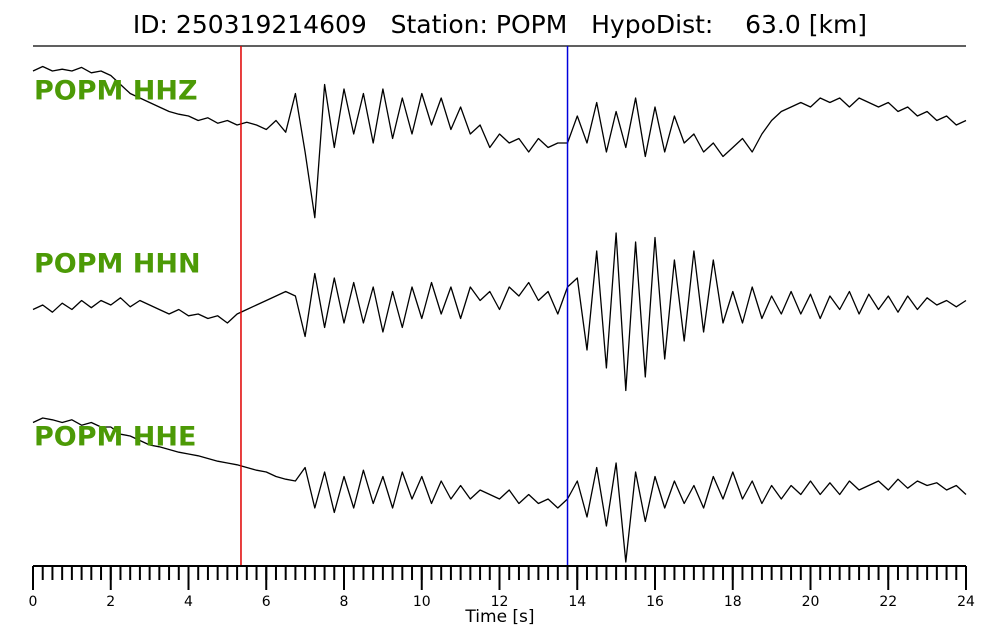  I want to click on x-tick-label: 24, so click(966, 602).